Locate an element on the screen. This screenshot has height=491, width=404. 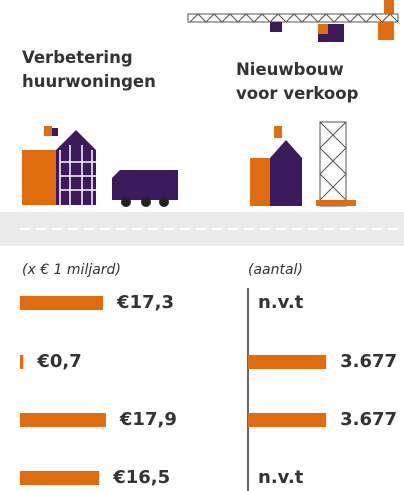
unit-label: (x € 1 miljard) is located at coordinates (71, 270).